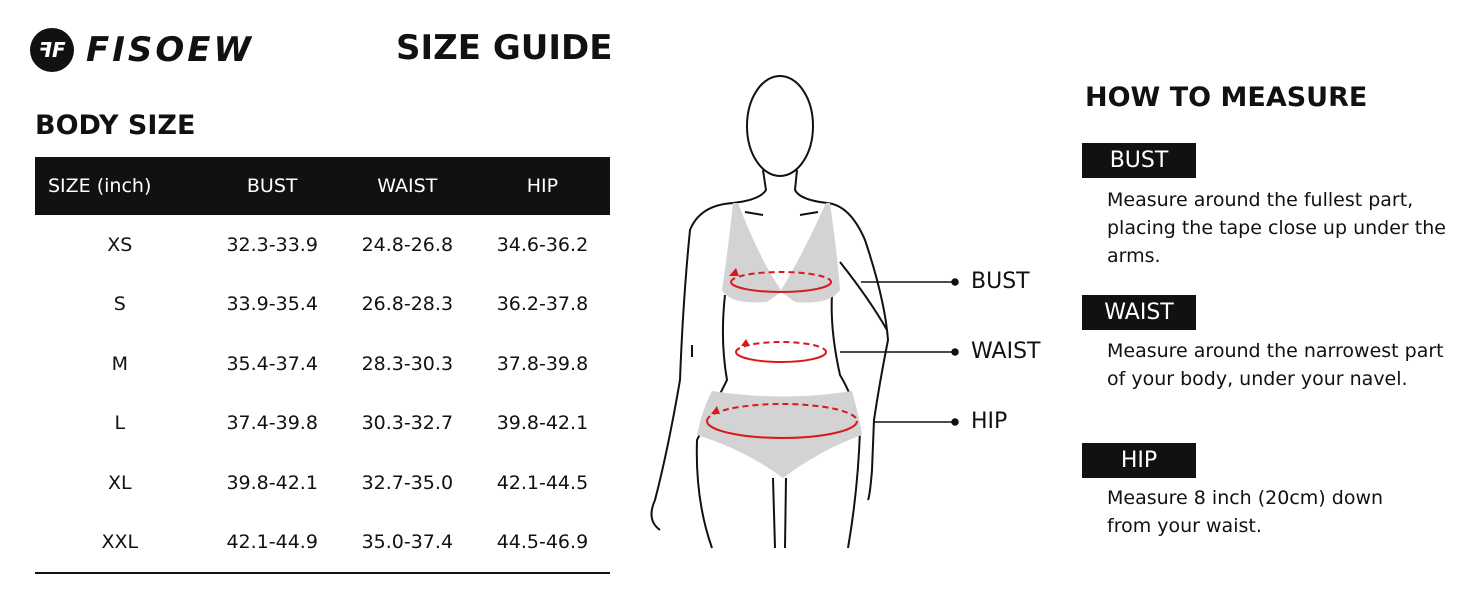 The image size is (1464, 600). I want to click on table-row: XXL 42.1-44.9 35.0-37.4 44.5-46.9, so click(322, 543).